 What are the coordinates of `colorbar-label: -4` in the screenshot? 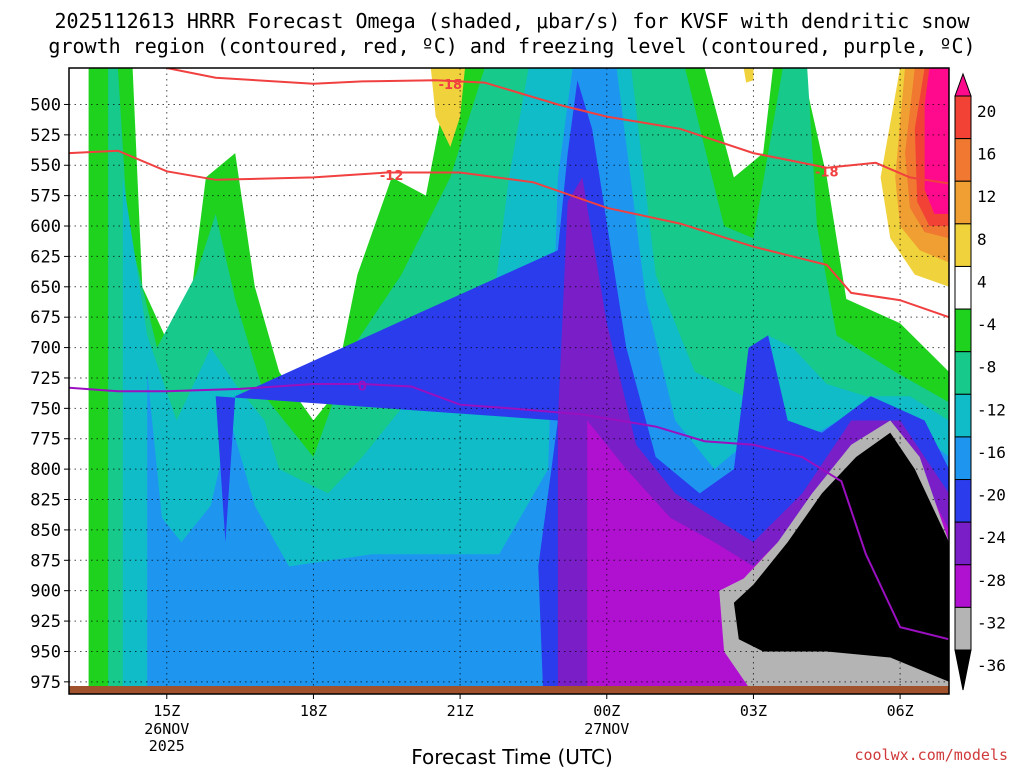 It's located at (986, 324).